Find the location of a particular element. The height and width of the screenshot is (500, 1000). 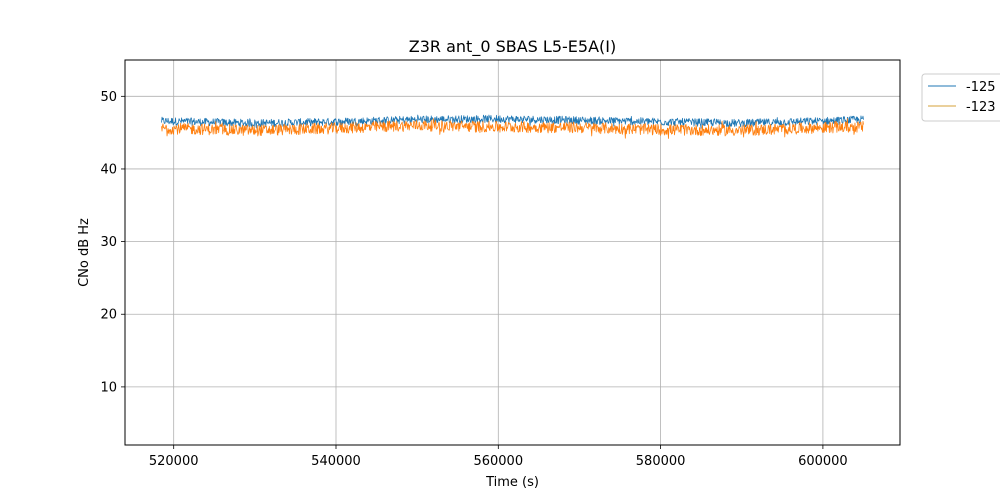

y-tick-label: 40 is located at coordinates (108, 169).